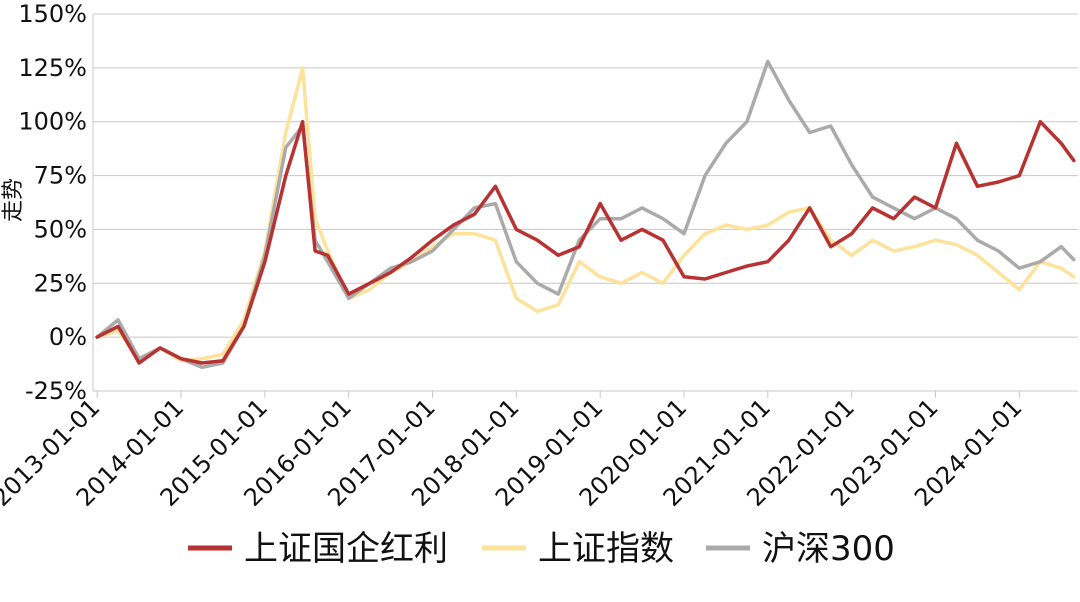 This screenshot has height=602, width=1080. What do you see at coordinates (68, 337) in the screenshot?
I see `y-tick-label: 0%` at bounding box center [68, 337].